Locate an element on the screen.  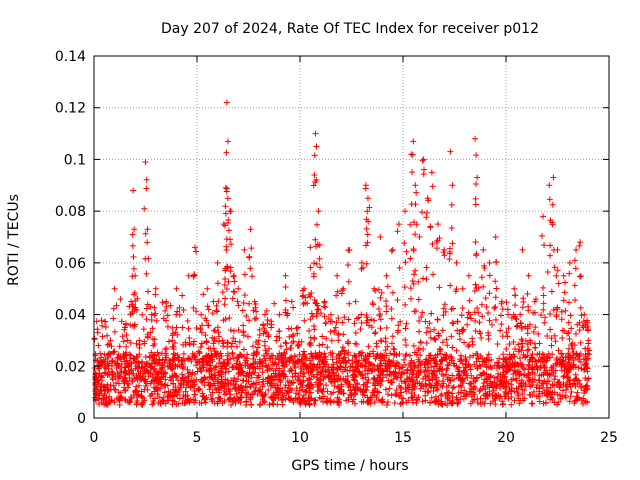
y-axis-label: ROTI / TECUs is located at coordinates (14, 240).